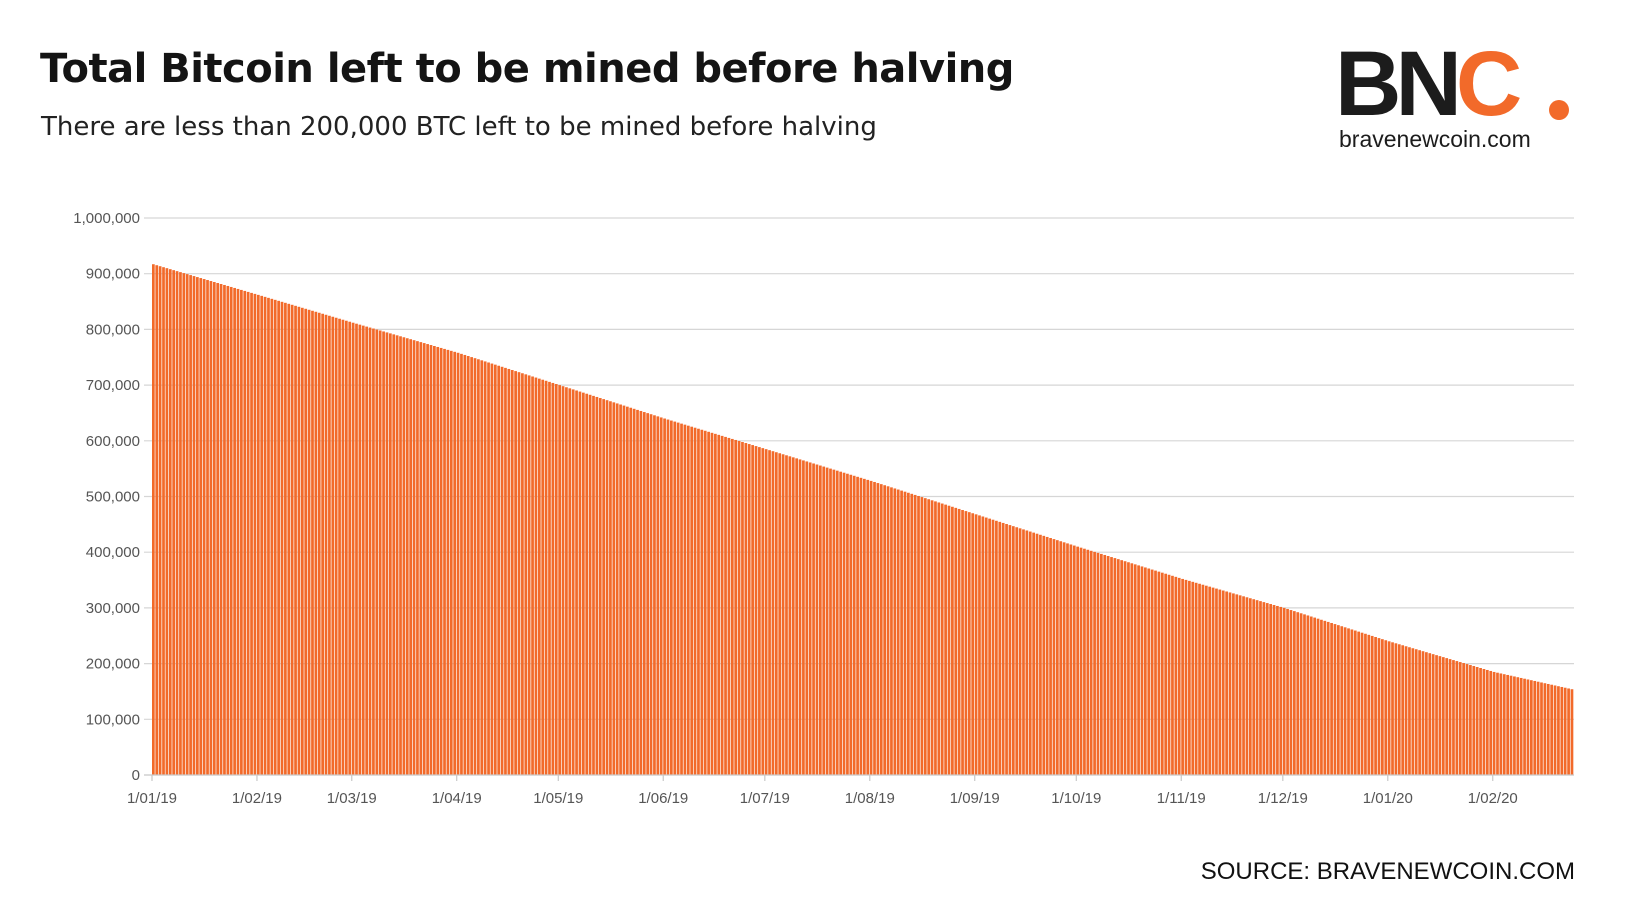  I want to click on logo-domain: bravenewcoin.com, so click(1435, 139).